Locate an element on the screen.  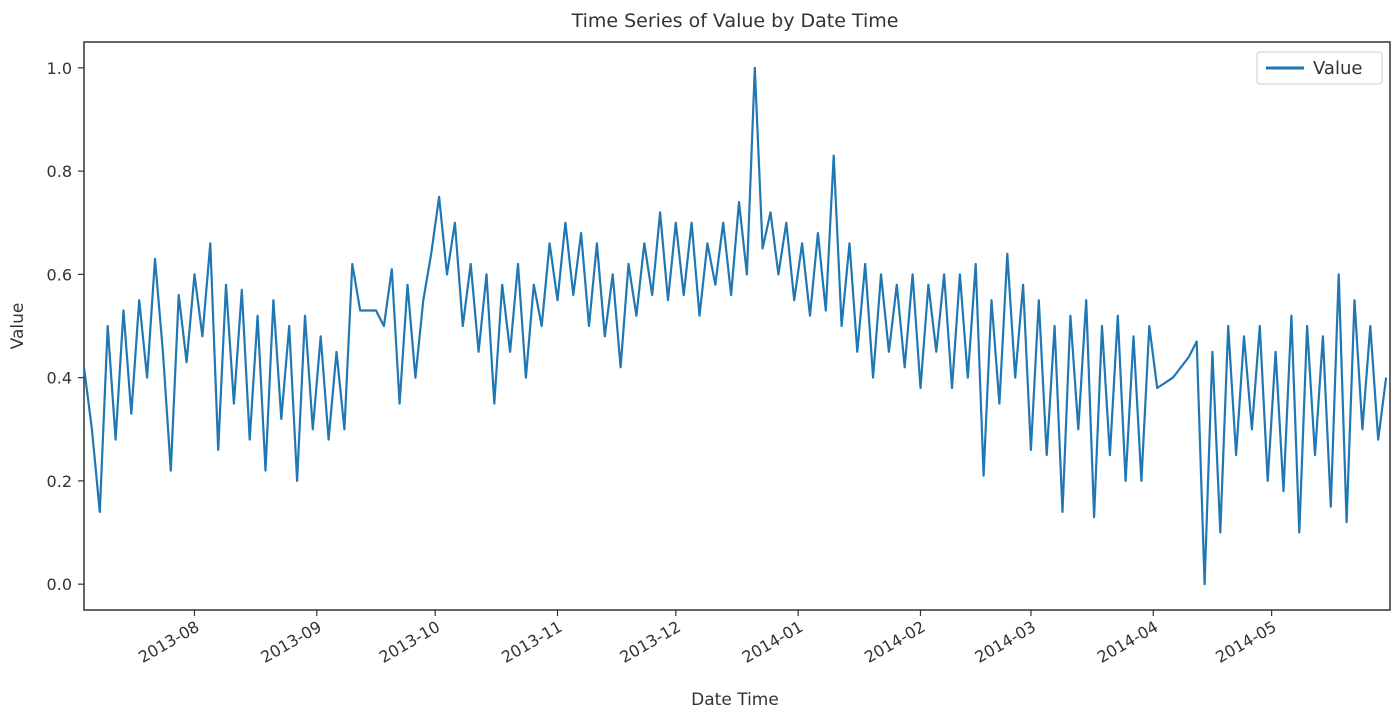
legend: Value is located at coordinates (1319, 68).